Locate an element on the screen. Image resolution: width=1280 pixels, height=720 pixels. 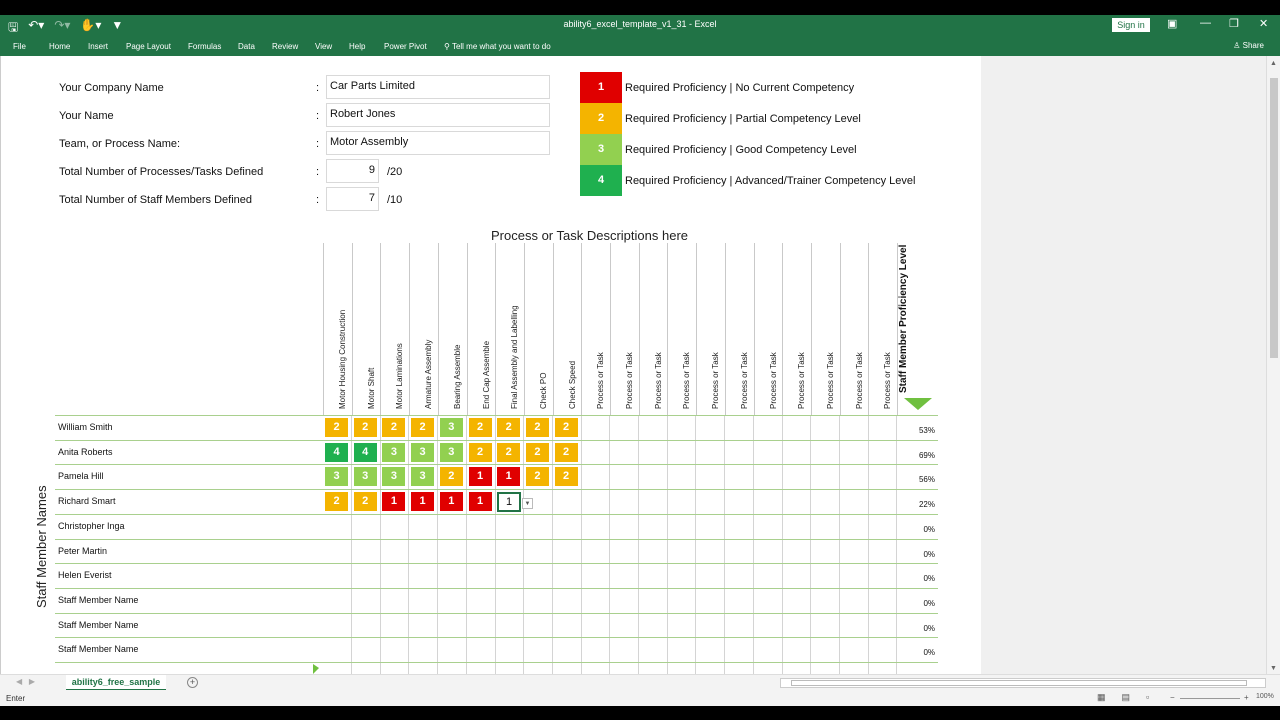
zoom-slider is located at coordinates (1210, 698).